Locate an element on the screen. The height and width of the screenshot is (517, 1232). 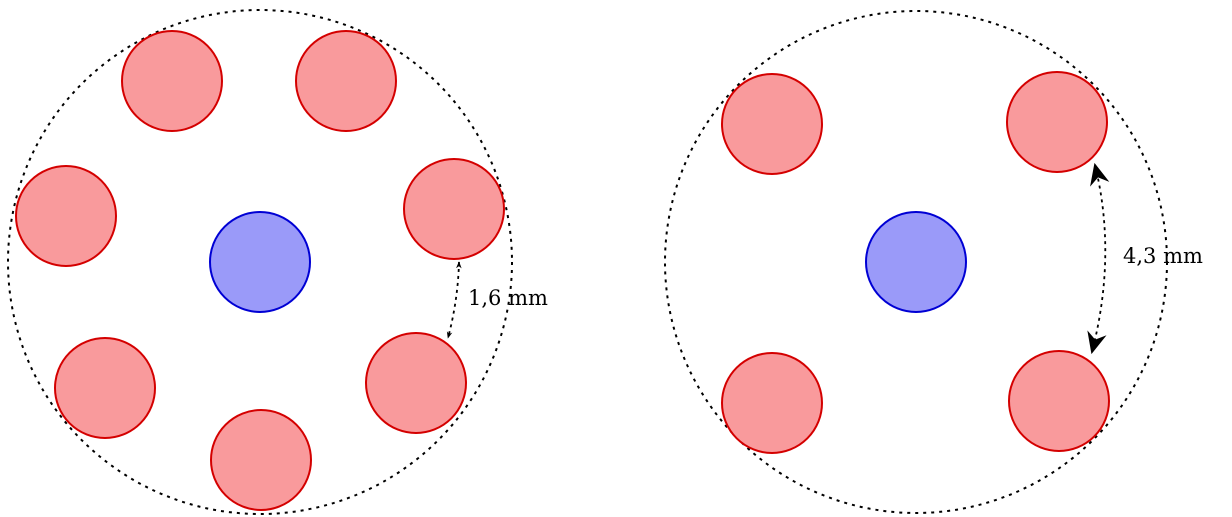
right-center-circle is located at coordinates (916, 262).